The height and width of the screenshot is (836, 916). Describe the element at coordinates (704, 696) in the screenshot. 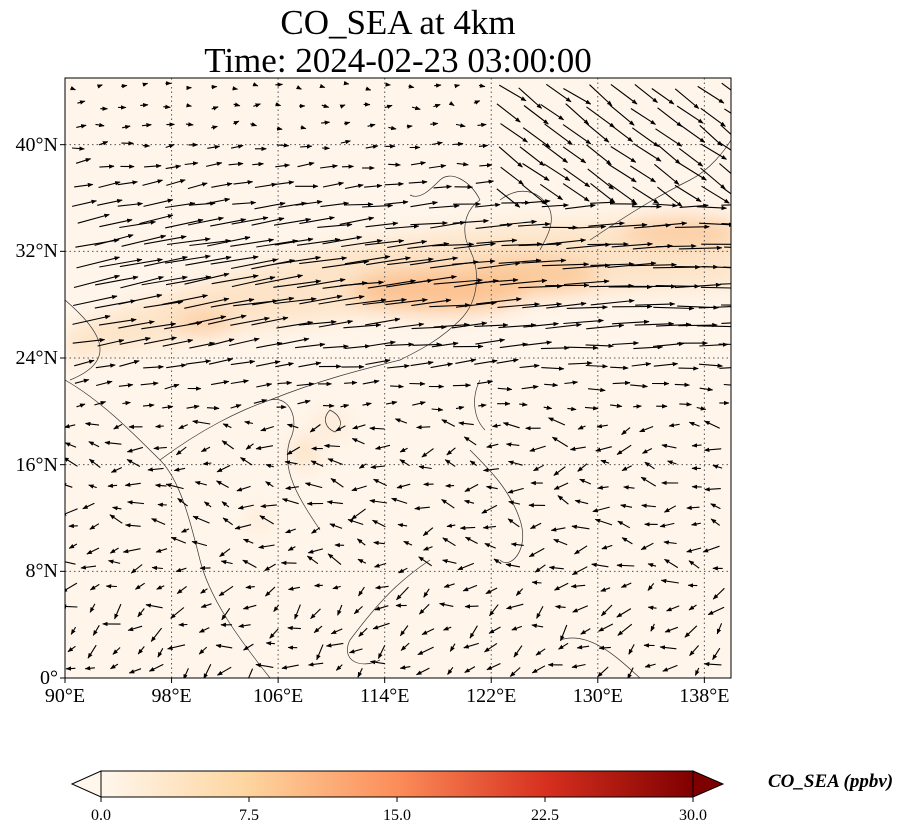

I see `lon-tick-label: 138°E` at that location.